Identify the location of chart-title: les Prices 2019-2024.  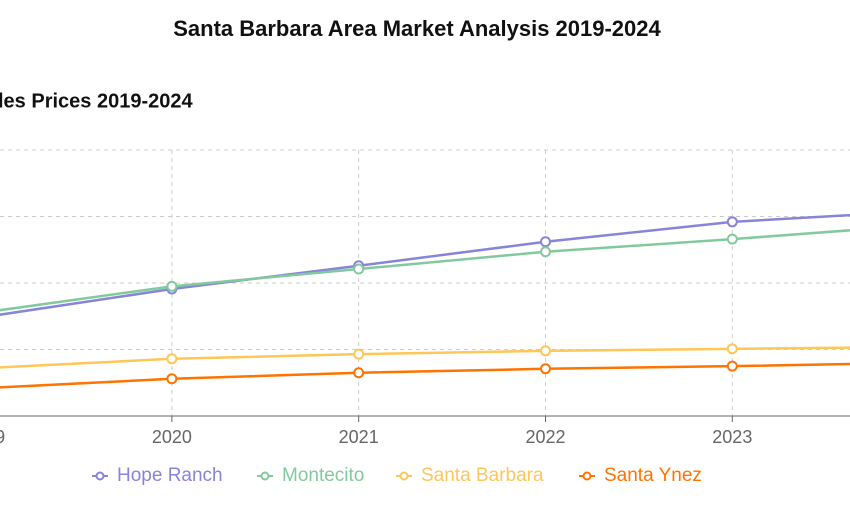
(96, 101).